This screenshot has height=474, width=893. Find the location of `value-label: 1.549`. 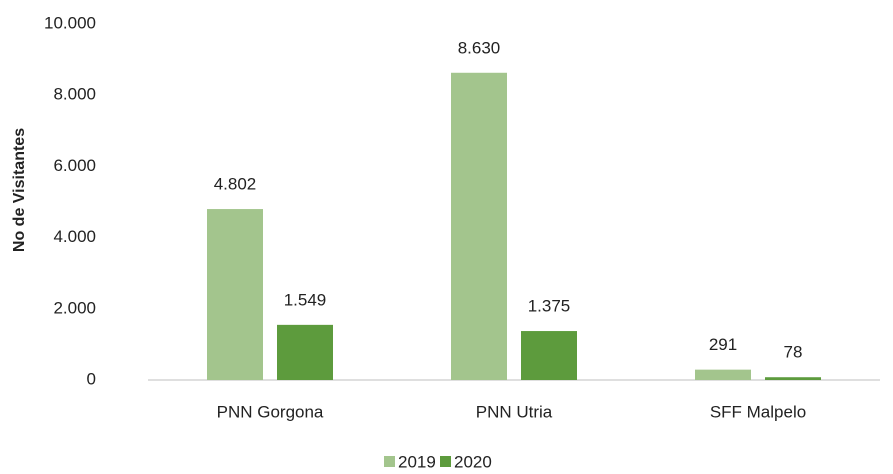

value-label: 1.549 is located at coordinates (305, 299).